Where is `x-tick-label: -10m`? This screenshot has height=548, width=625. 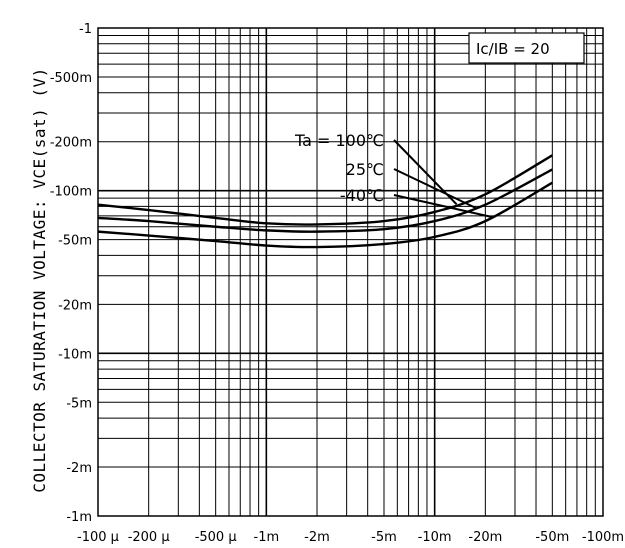
x-tick-label: -10m is located at coordinates (435, 537).